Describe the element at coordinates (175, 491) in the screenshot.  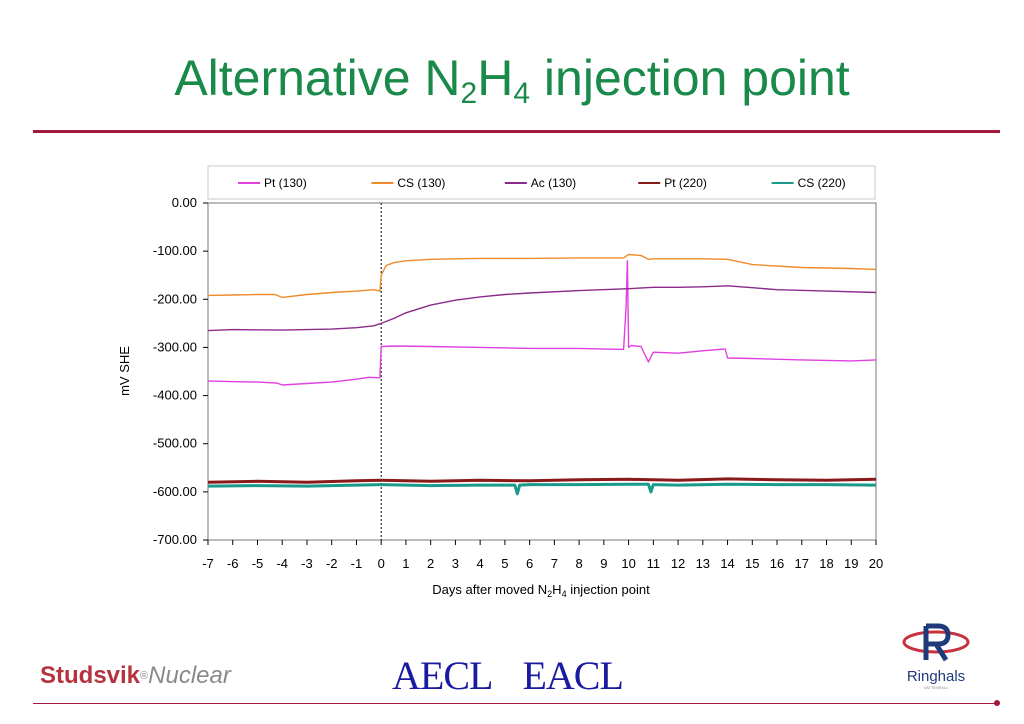
I see `y-tick-label: -600.00` at that location.